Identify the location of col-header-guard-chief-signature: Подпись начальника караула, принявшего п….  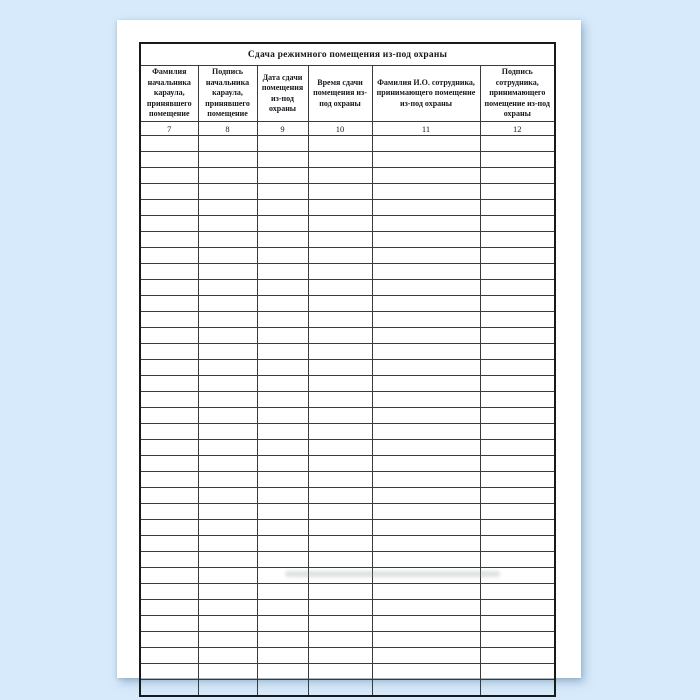
(227, 93).